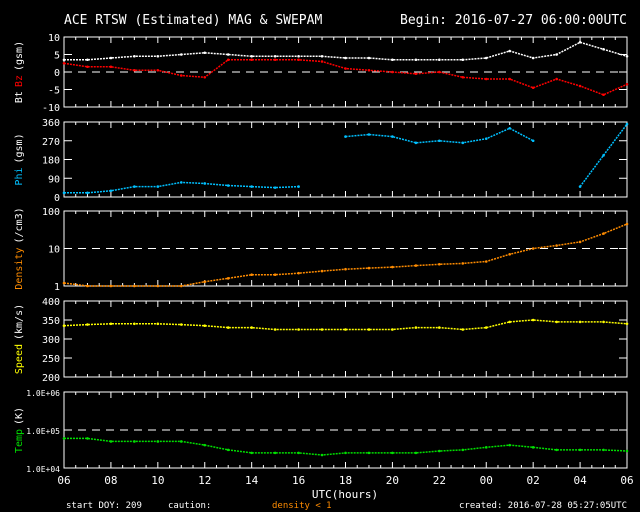 This screenshot has height=512, width=640. What do you see at coordinates (19, 441) in the screenshot?
I see `y-axis-label-part: Temp` at bounding box center [19, 441].